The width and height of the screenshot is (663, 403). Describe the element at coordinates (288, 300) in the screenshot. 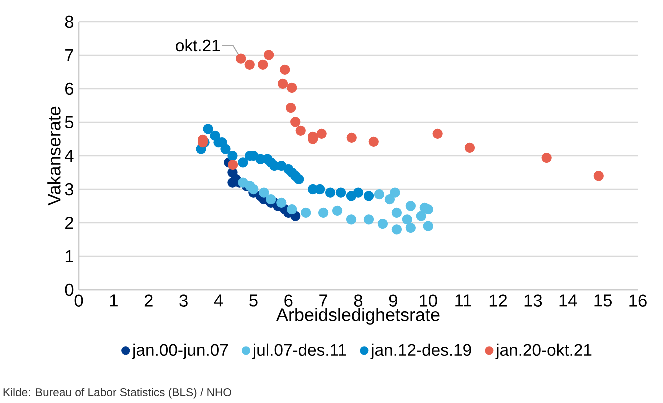

I see `x-tick-label: 6` at that location.